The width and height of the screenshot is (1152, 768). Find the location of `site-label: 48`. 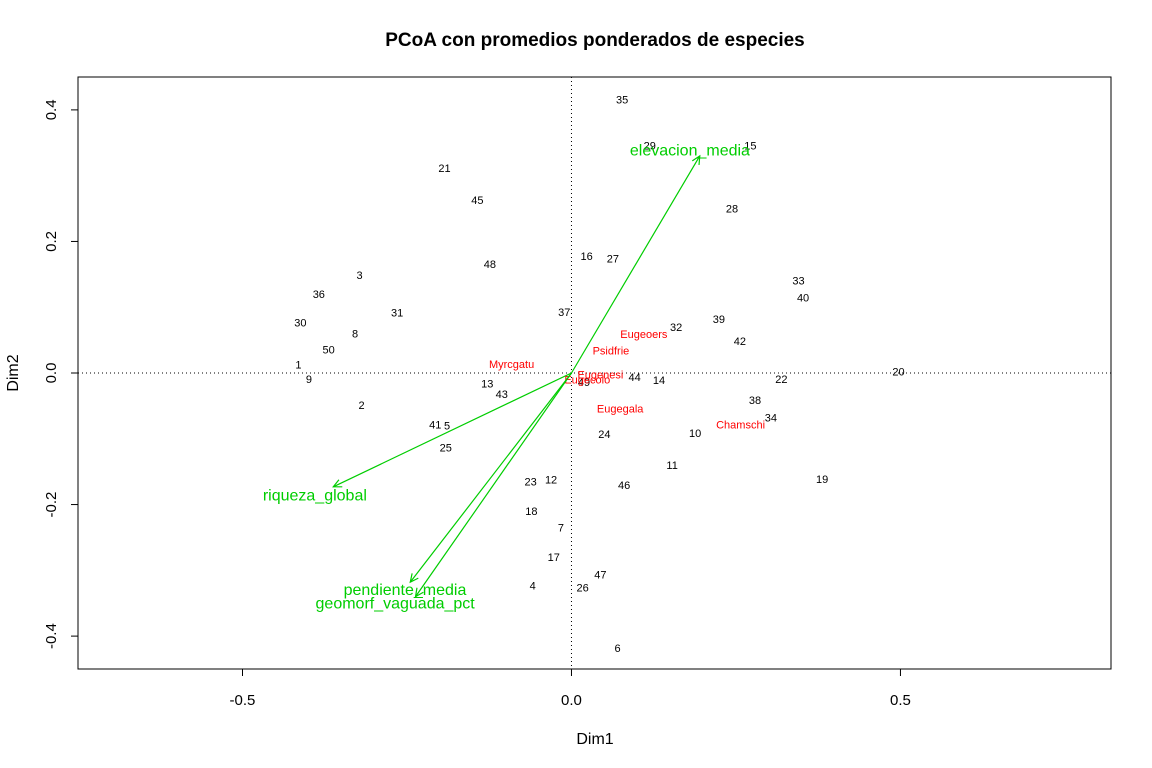

site-label: 48 is located at coordinates (490, 265).